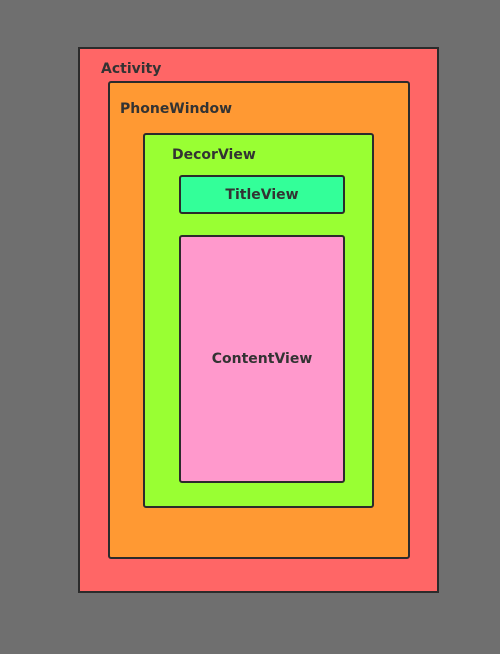 The width and height of the screenshot is (500, 654). Describe the element at coordinates (176, 109) in the screenshot. I see `phonewindow-label: PhoneWindow` at that location.